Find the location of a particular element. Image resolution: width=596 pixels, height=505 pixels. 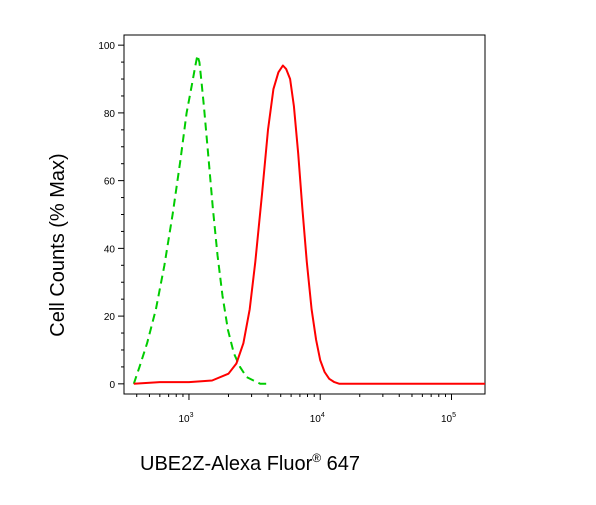

y-tick-label: 80 is located at coordinates (110, 114).